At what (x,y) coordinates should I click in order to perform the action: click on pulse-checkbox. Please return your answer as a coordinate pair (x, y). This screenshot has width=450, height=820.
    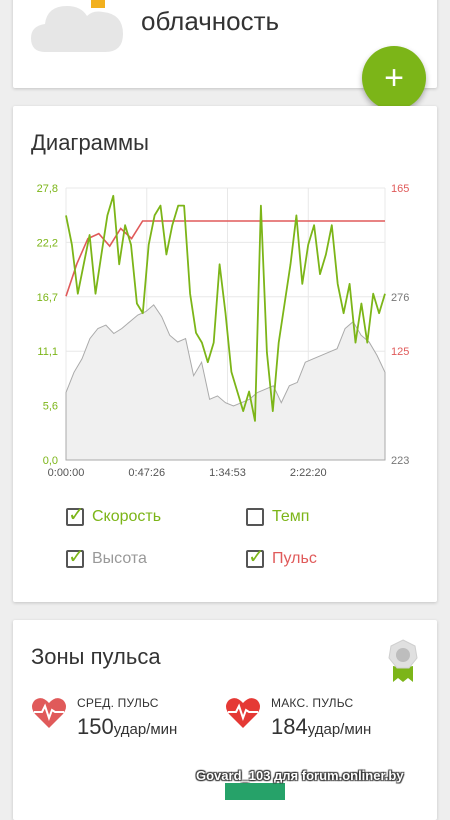
    Looking at the image, I should click on (255, 556).